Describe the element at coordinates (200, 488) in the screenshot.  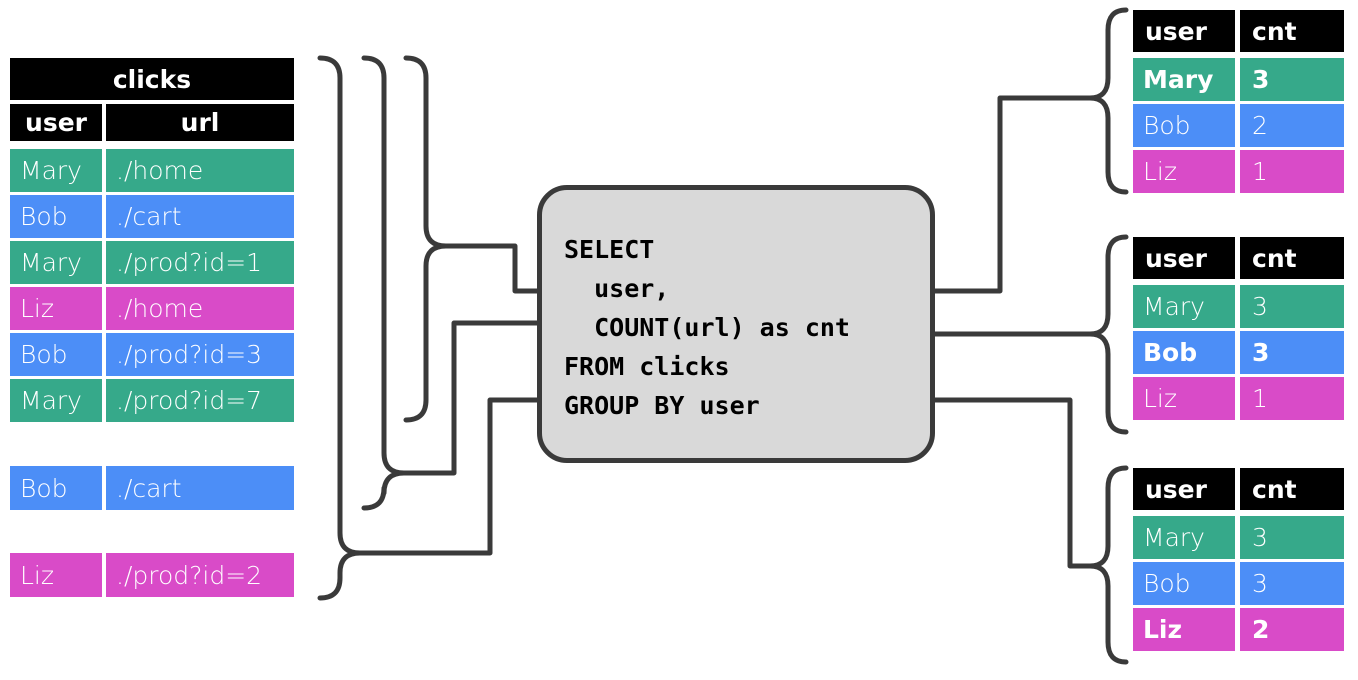
I see `clicks-late-row-url: ./cart` at that location.